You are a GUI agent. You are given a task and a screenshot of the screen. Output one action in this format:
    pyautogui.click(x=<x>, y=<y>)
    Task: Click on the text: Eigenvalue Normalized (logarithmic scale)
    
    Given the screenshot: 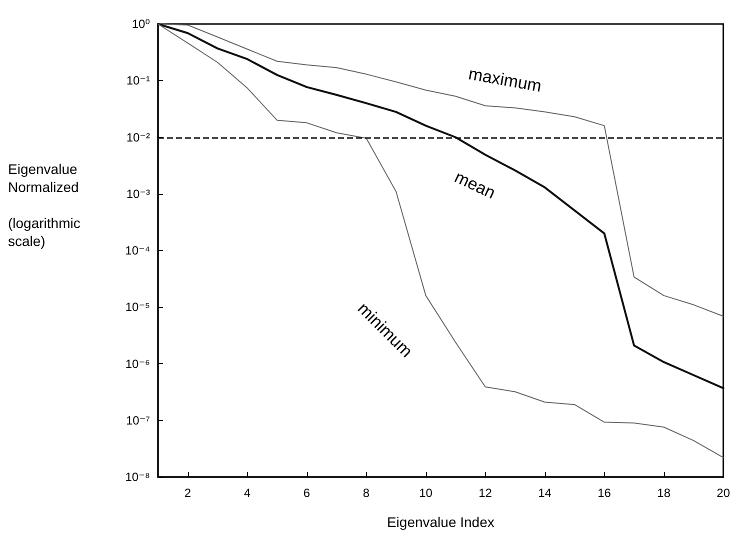 What is the action you would take?
    pyautogui.click(x=44, y=205)
    